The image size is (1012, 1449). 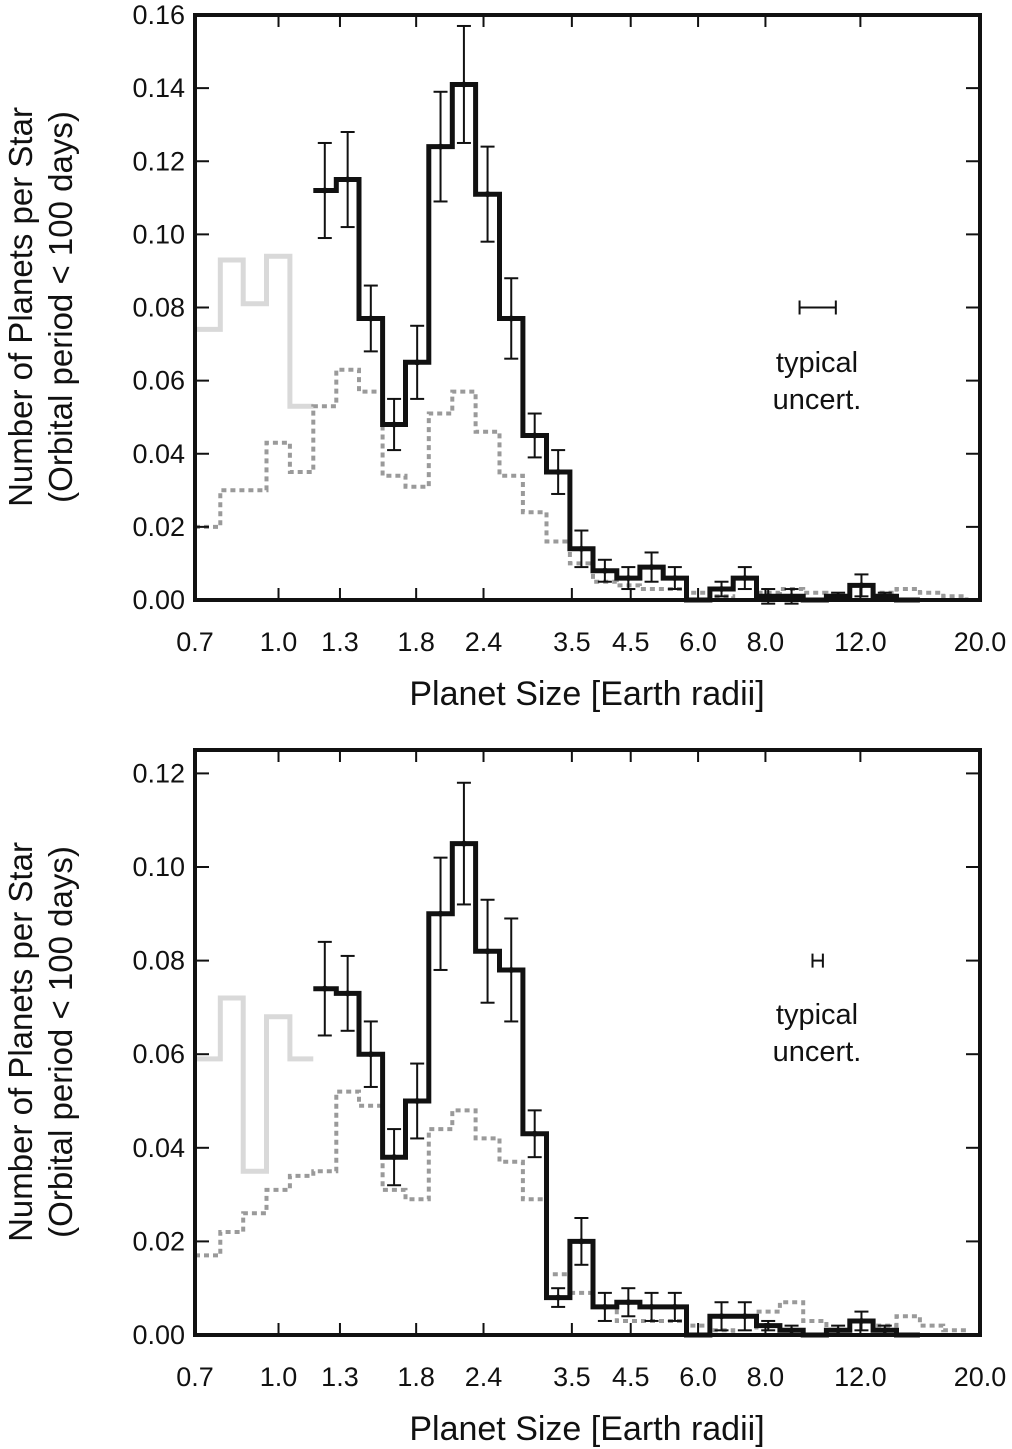 I want to click on y-tick-label: 0.06, so click(x=158, y=1054).